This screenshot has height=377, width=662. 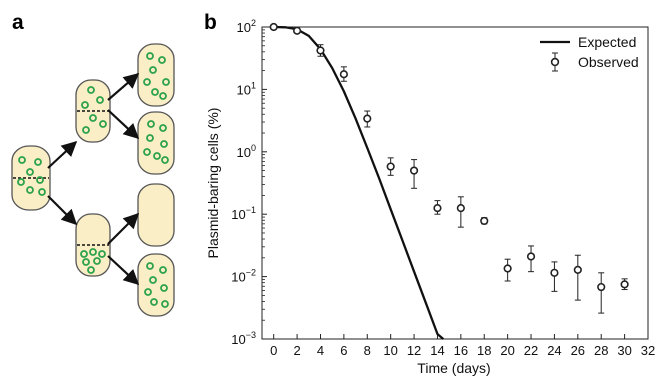 What do you see at coordinates (608, 62) in the screenshot?
I see `legend-observed-label: Observed` at bounding box center [608, 62].